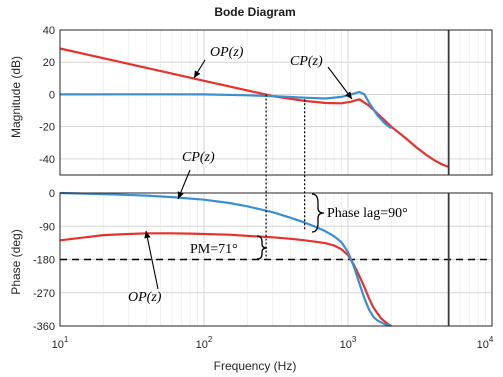 Image resolution: width=503 pixels, height=377 pixels. What do you see at coordinates (204, 343) in the screenshot?
I see `x-tick-label: 10²` at bounding box center [204, 343].